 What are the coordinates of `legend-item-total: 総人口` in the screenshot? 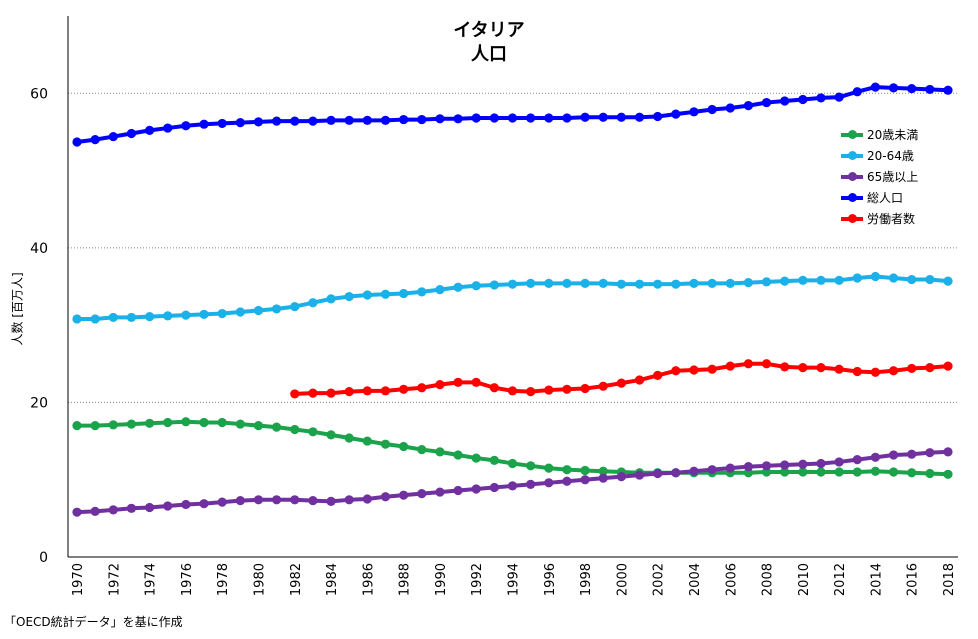 It's located at (879, 197).